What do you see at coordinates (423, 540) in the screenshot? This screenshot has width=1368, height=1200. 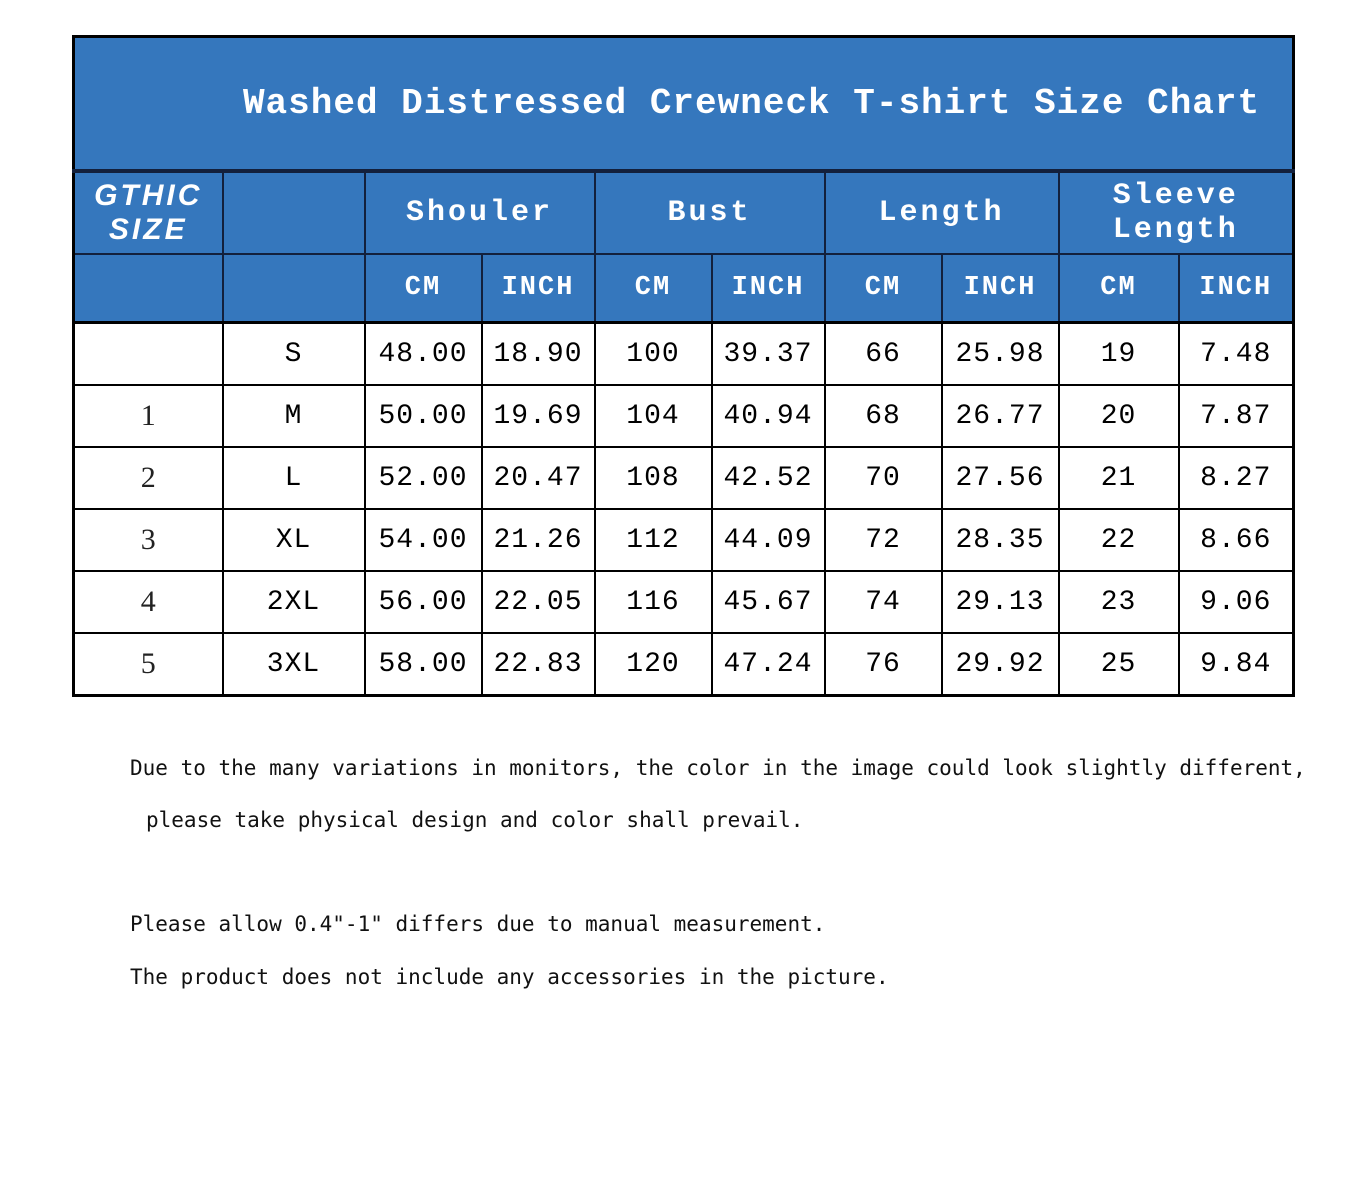 I see `measurement-cell: 54.00` at bounding box center [423, 540].